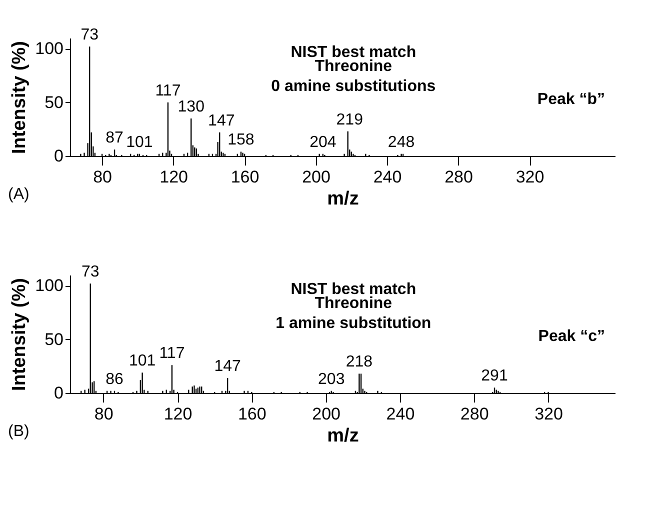  What do you see at coordinates (115, 138) in the screenshot?
I see `annotation: 87` at bounding box center [115, 138].